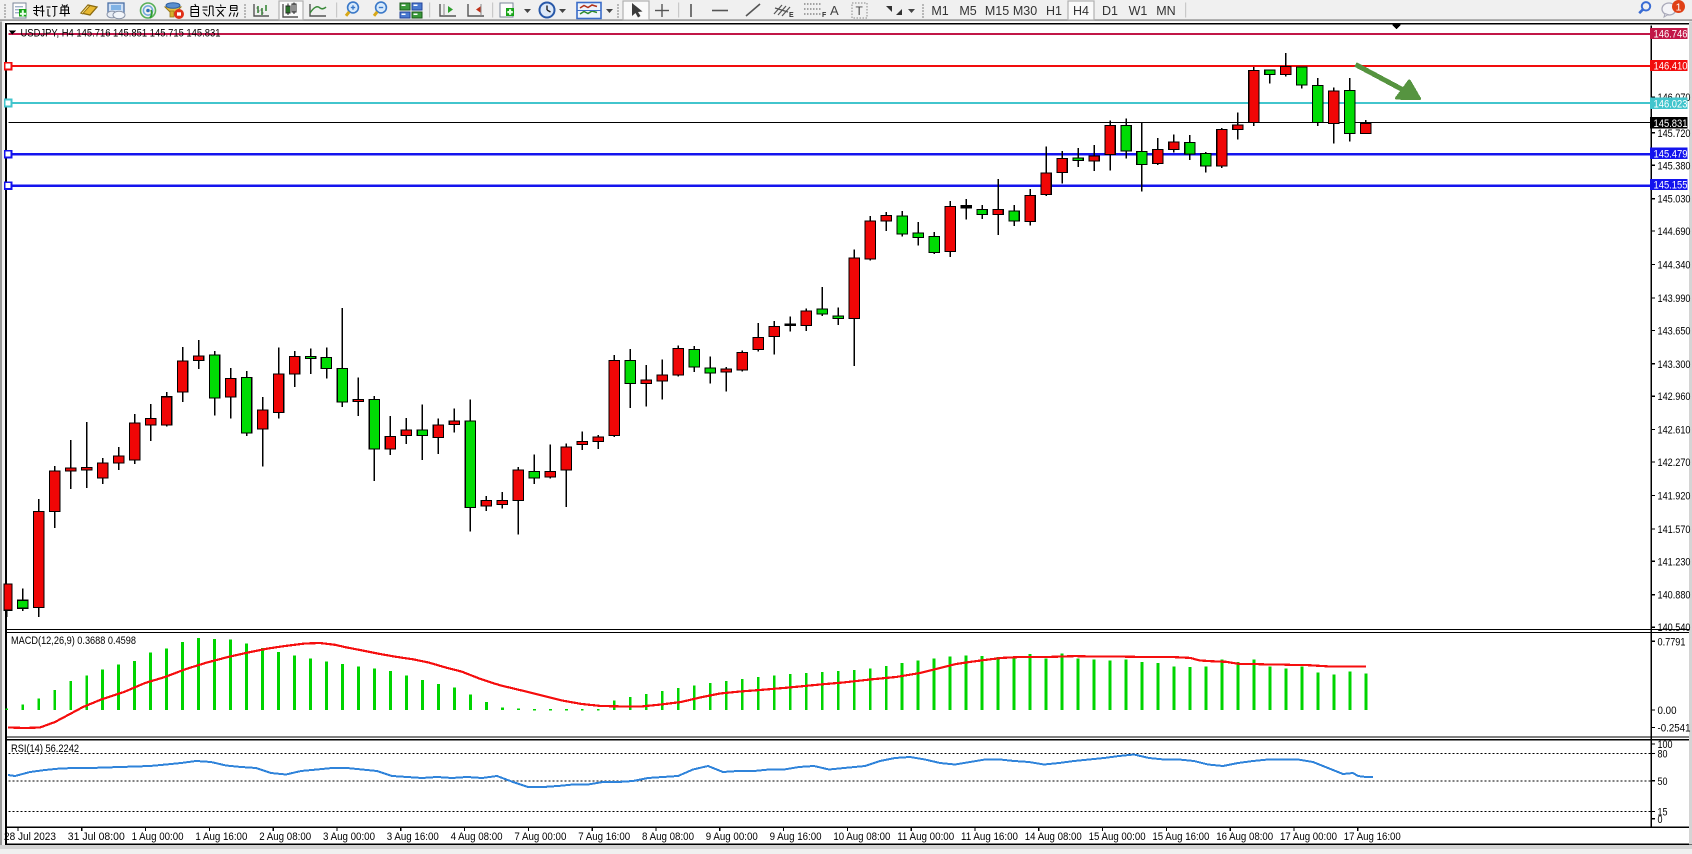 This screenshot has height=854, width=1692. Describe the element at coordinates (413, 837) in the screenshot. I see `svg-text: 3 Aug 16:00` at that location.